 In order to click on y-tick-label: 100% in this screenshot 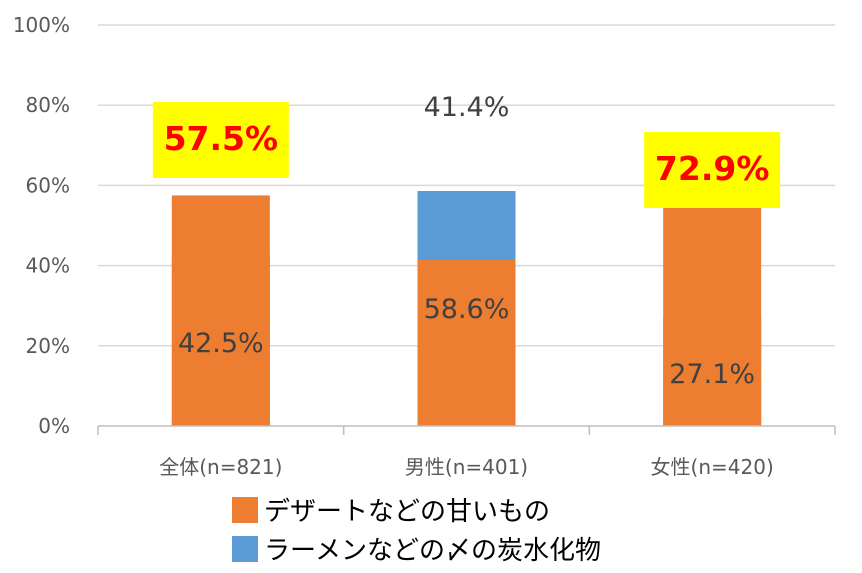, I will do `click(41, 25)`.